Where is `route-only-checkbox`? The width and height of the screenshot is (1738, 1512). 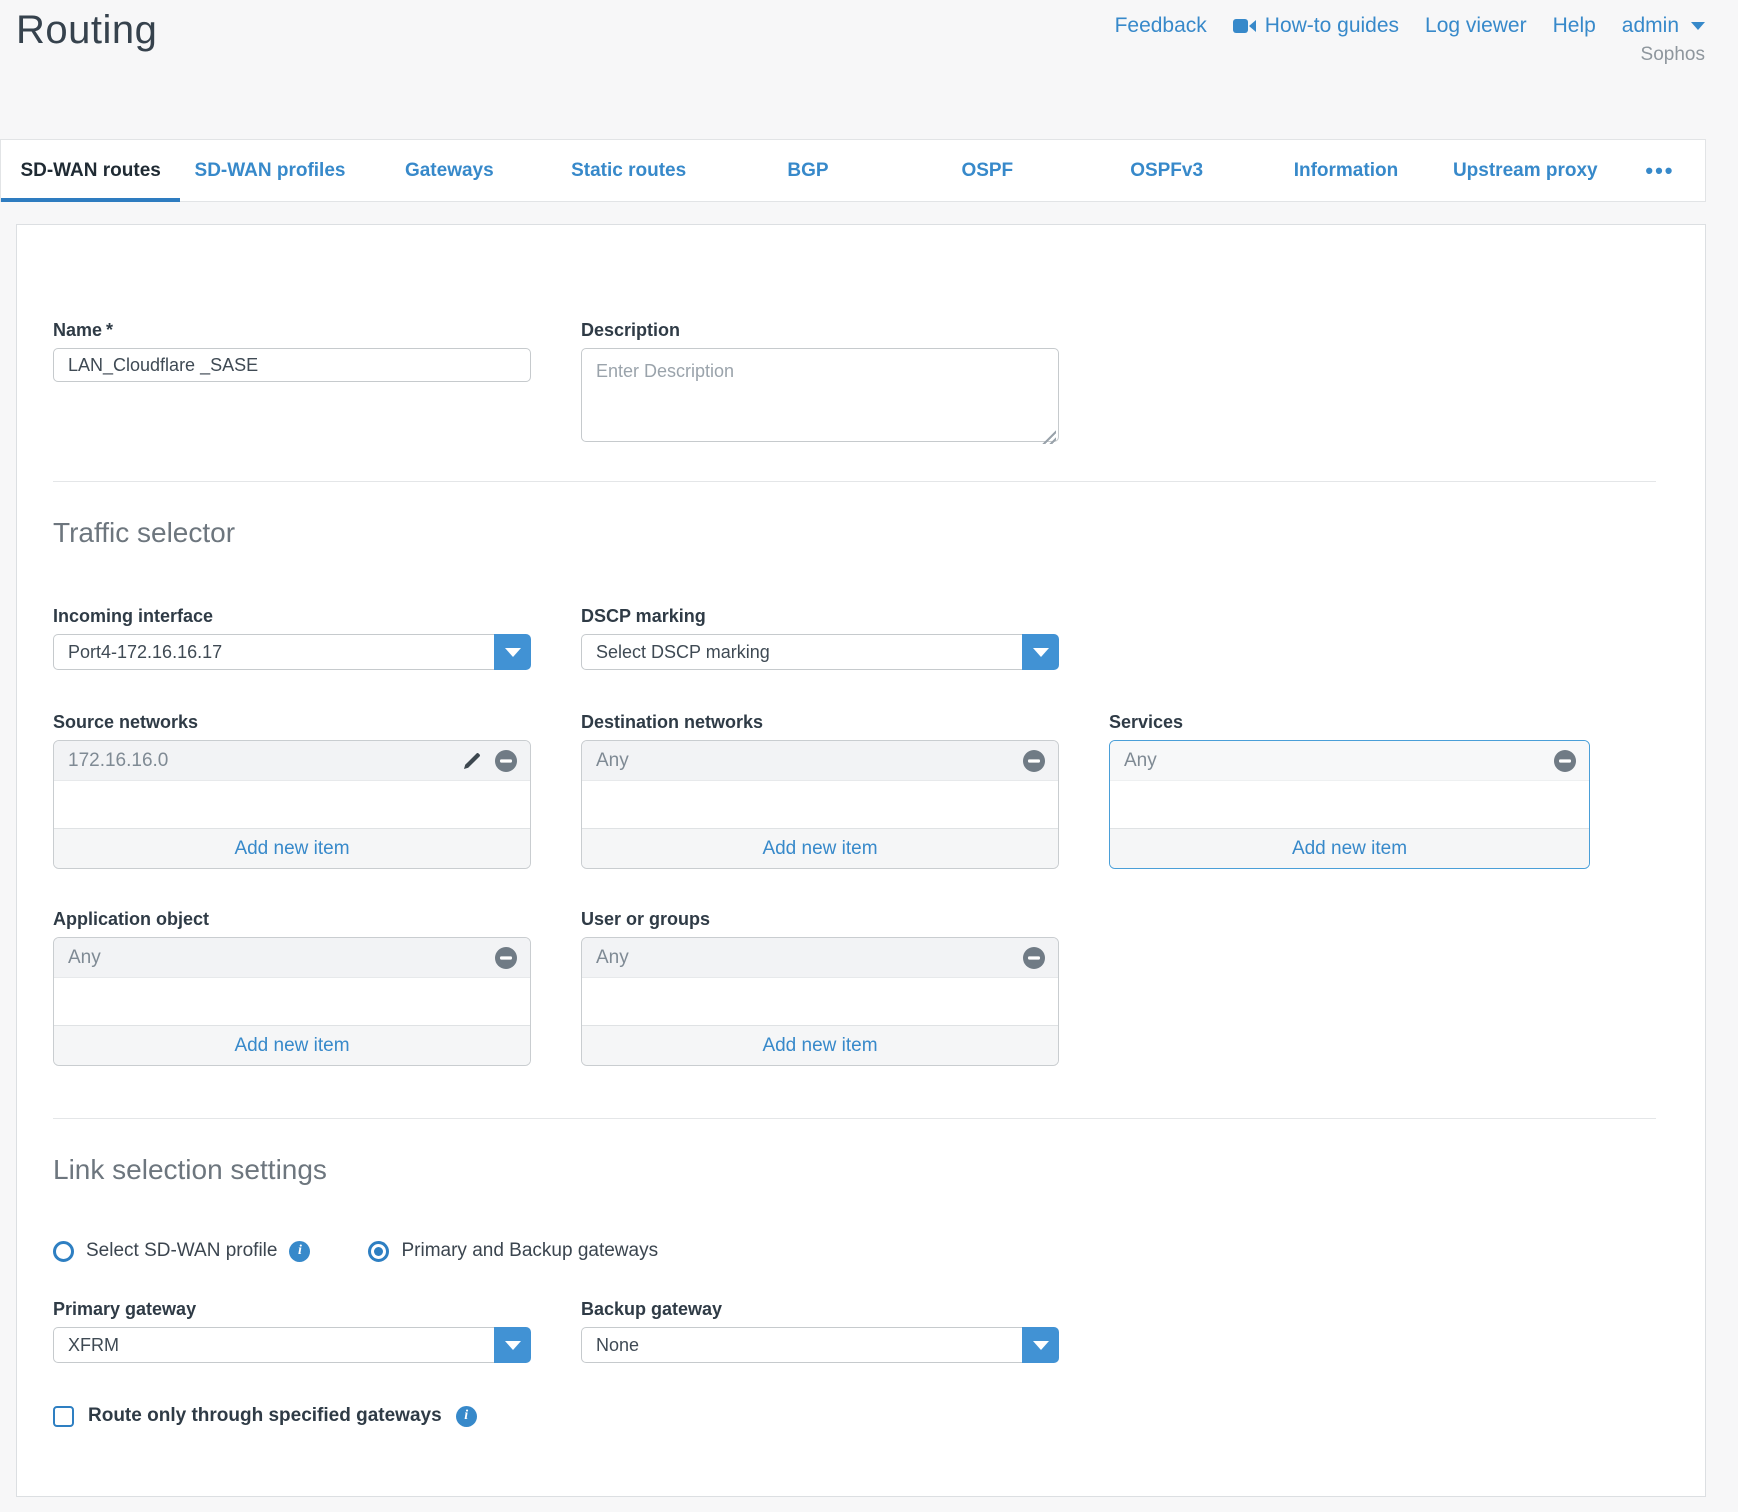 route-only-checkbox is located at coordinates (63, 1416).